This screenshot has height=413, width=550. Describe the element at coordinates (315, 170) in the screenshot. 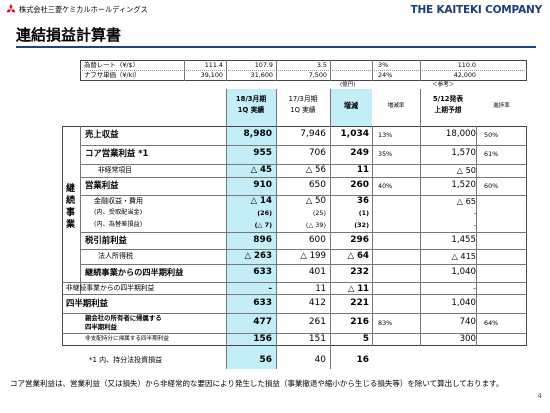

I see `cell-value: △ 56` at that location.